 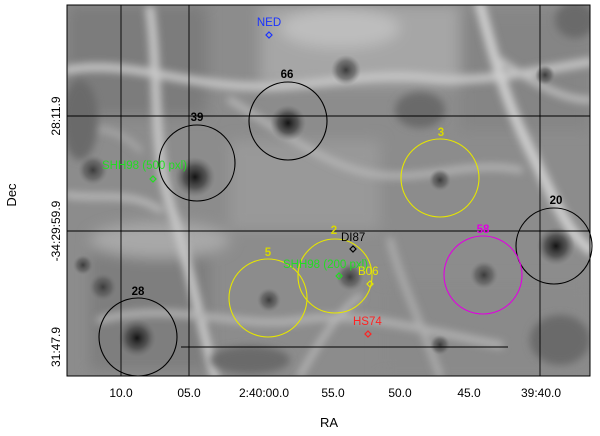 I want to click on circle-label-28: 28, so click(x=138, y=292).